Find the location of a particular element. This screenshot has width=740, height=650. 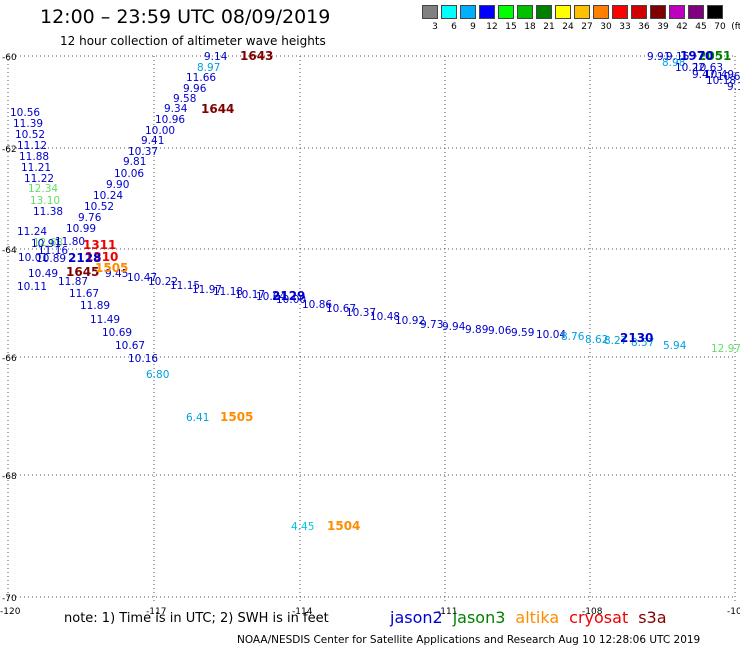

wave-height-value: 5.94 is located at coordinates (675, 346).